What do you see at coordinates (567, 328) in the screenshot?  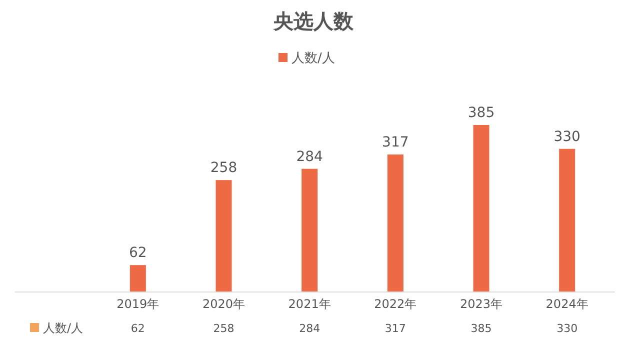 I see `text: 330` at bounding box center [567, 328].